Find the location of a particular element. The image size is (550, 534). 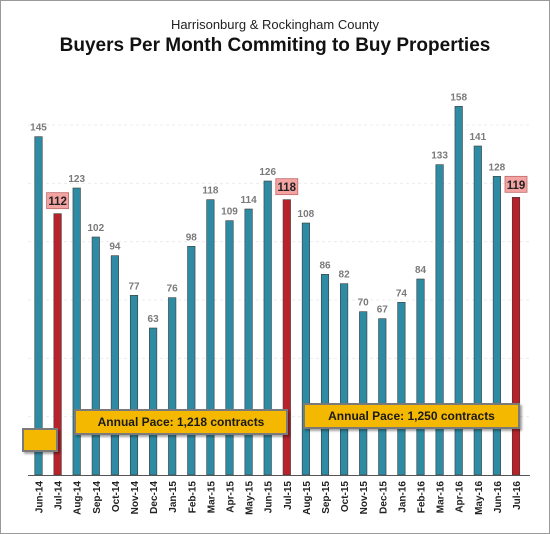

data-label: 133 is located at coordinates (439, 156).